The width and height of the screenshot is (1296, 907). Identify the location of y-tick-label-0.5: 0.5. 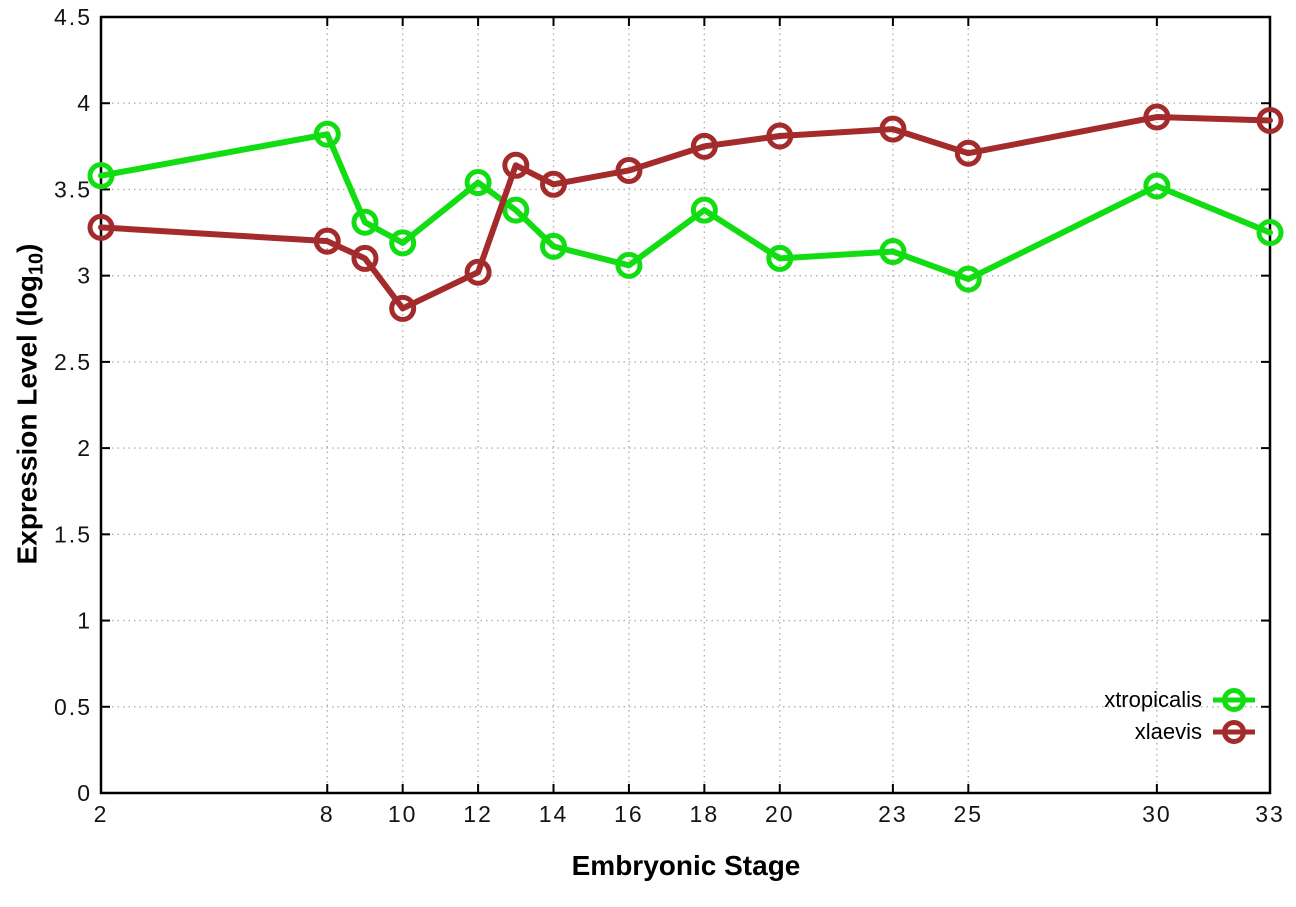
(73, 707).